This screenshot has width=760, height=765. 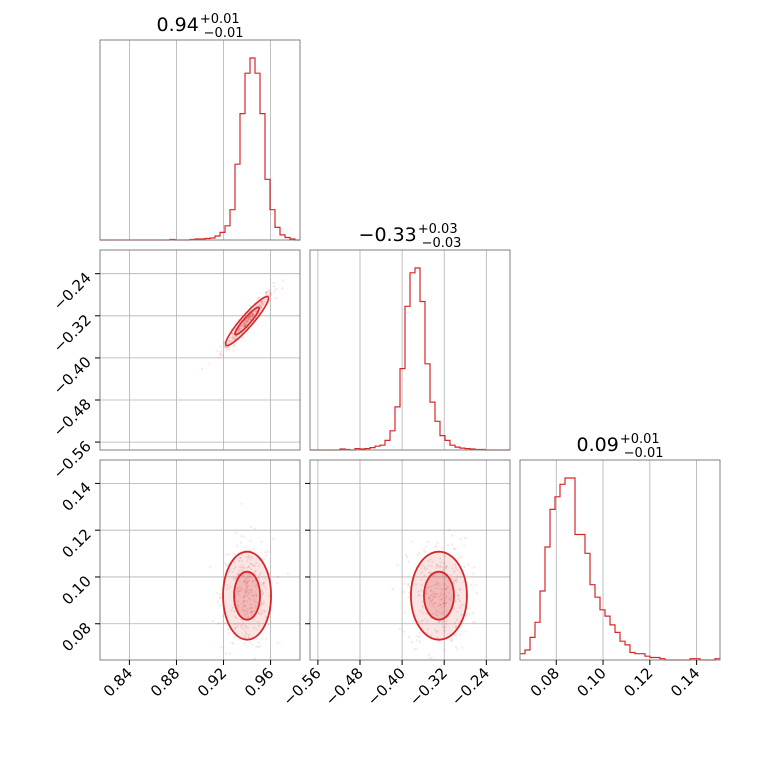 I want to click on contour-inner, so click(x=247, y=321).